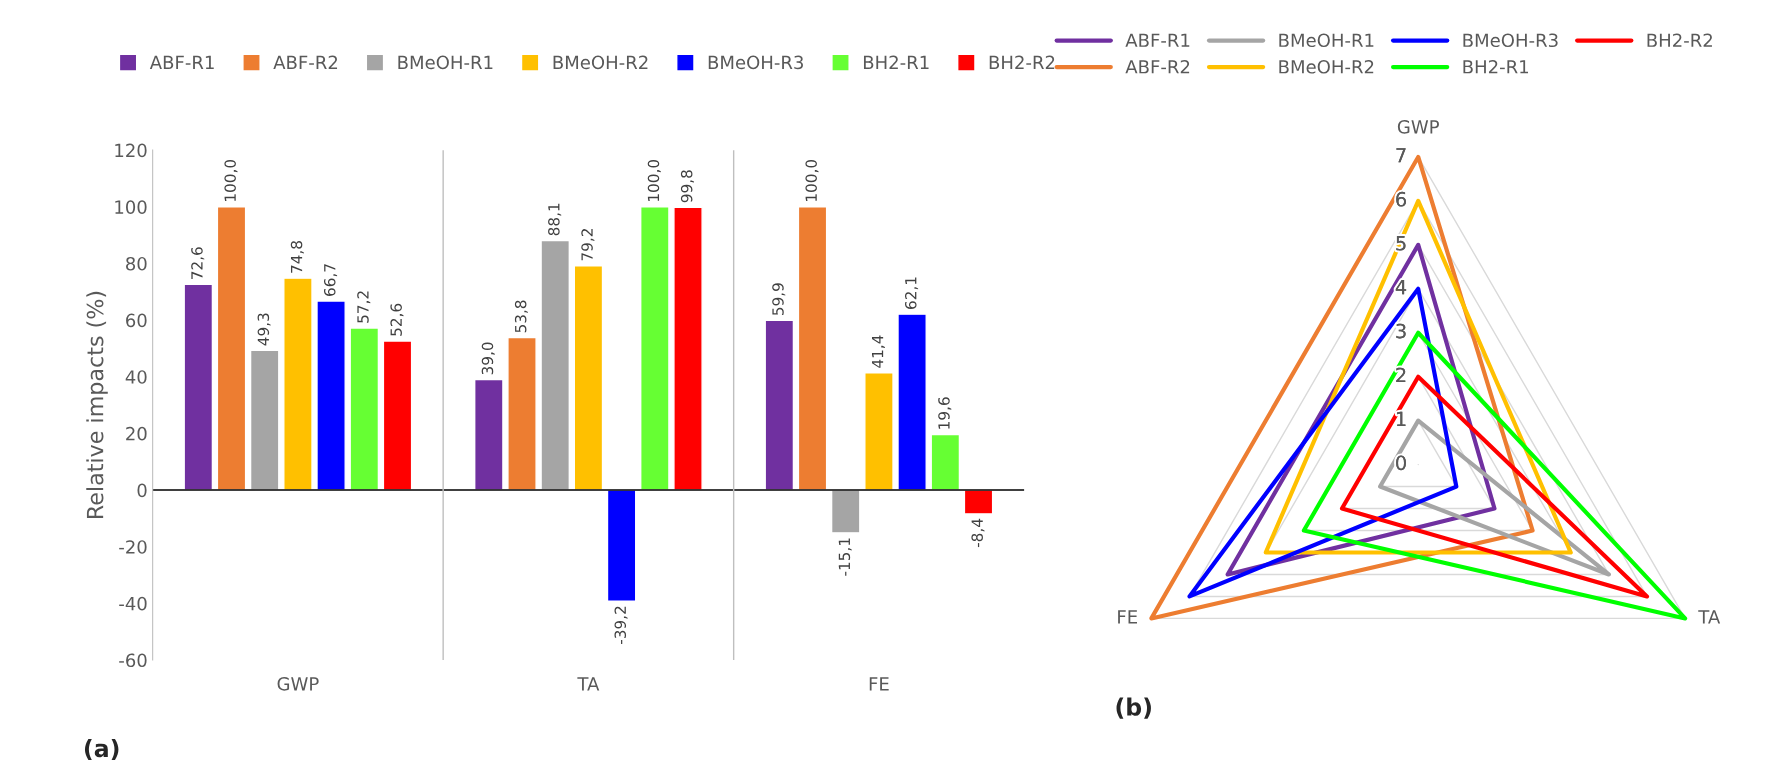 The image size is (1775, 782). What do you see at coordinates (621, 625) in the screenshot?
I see `data-label: -39,2` at bounding box center [621, 625].